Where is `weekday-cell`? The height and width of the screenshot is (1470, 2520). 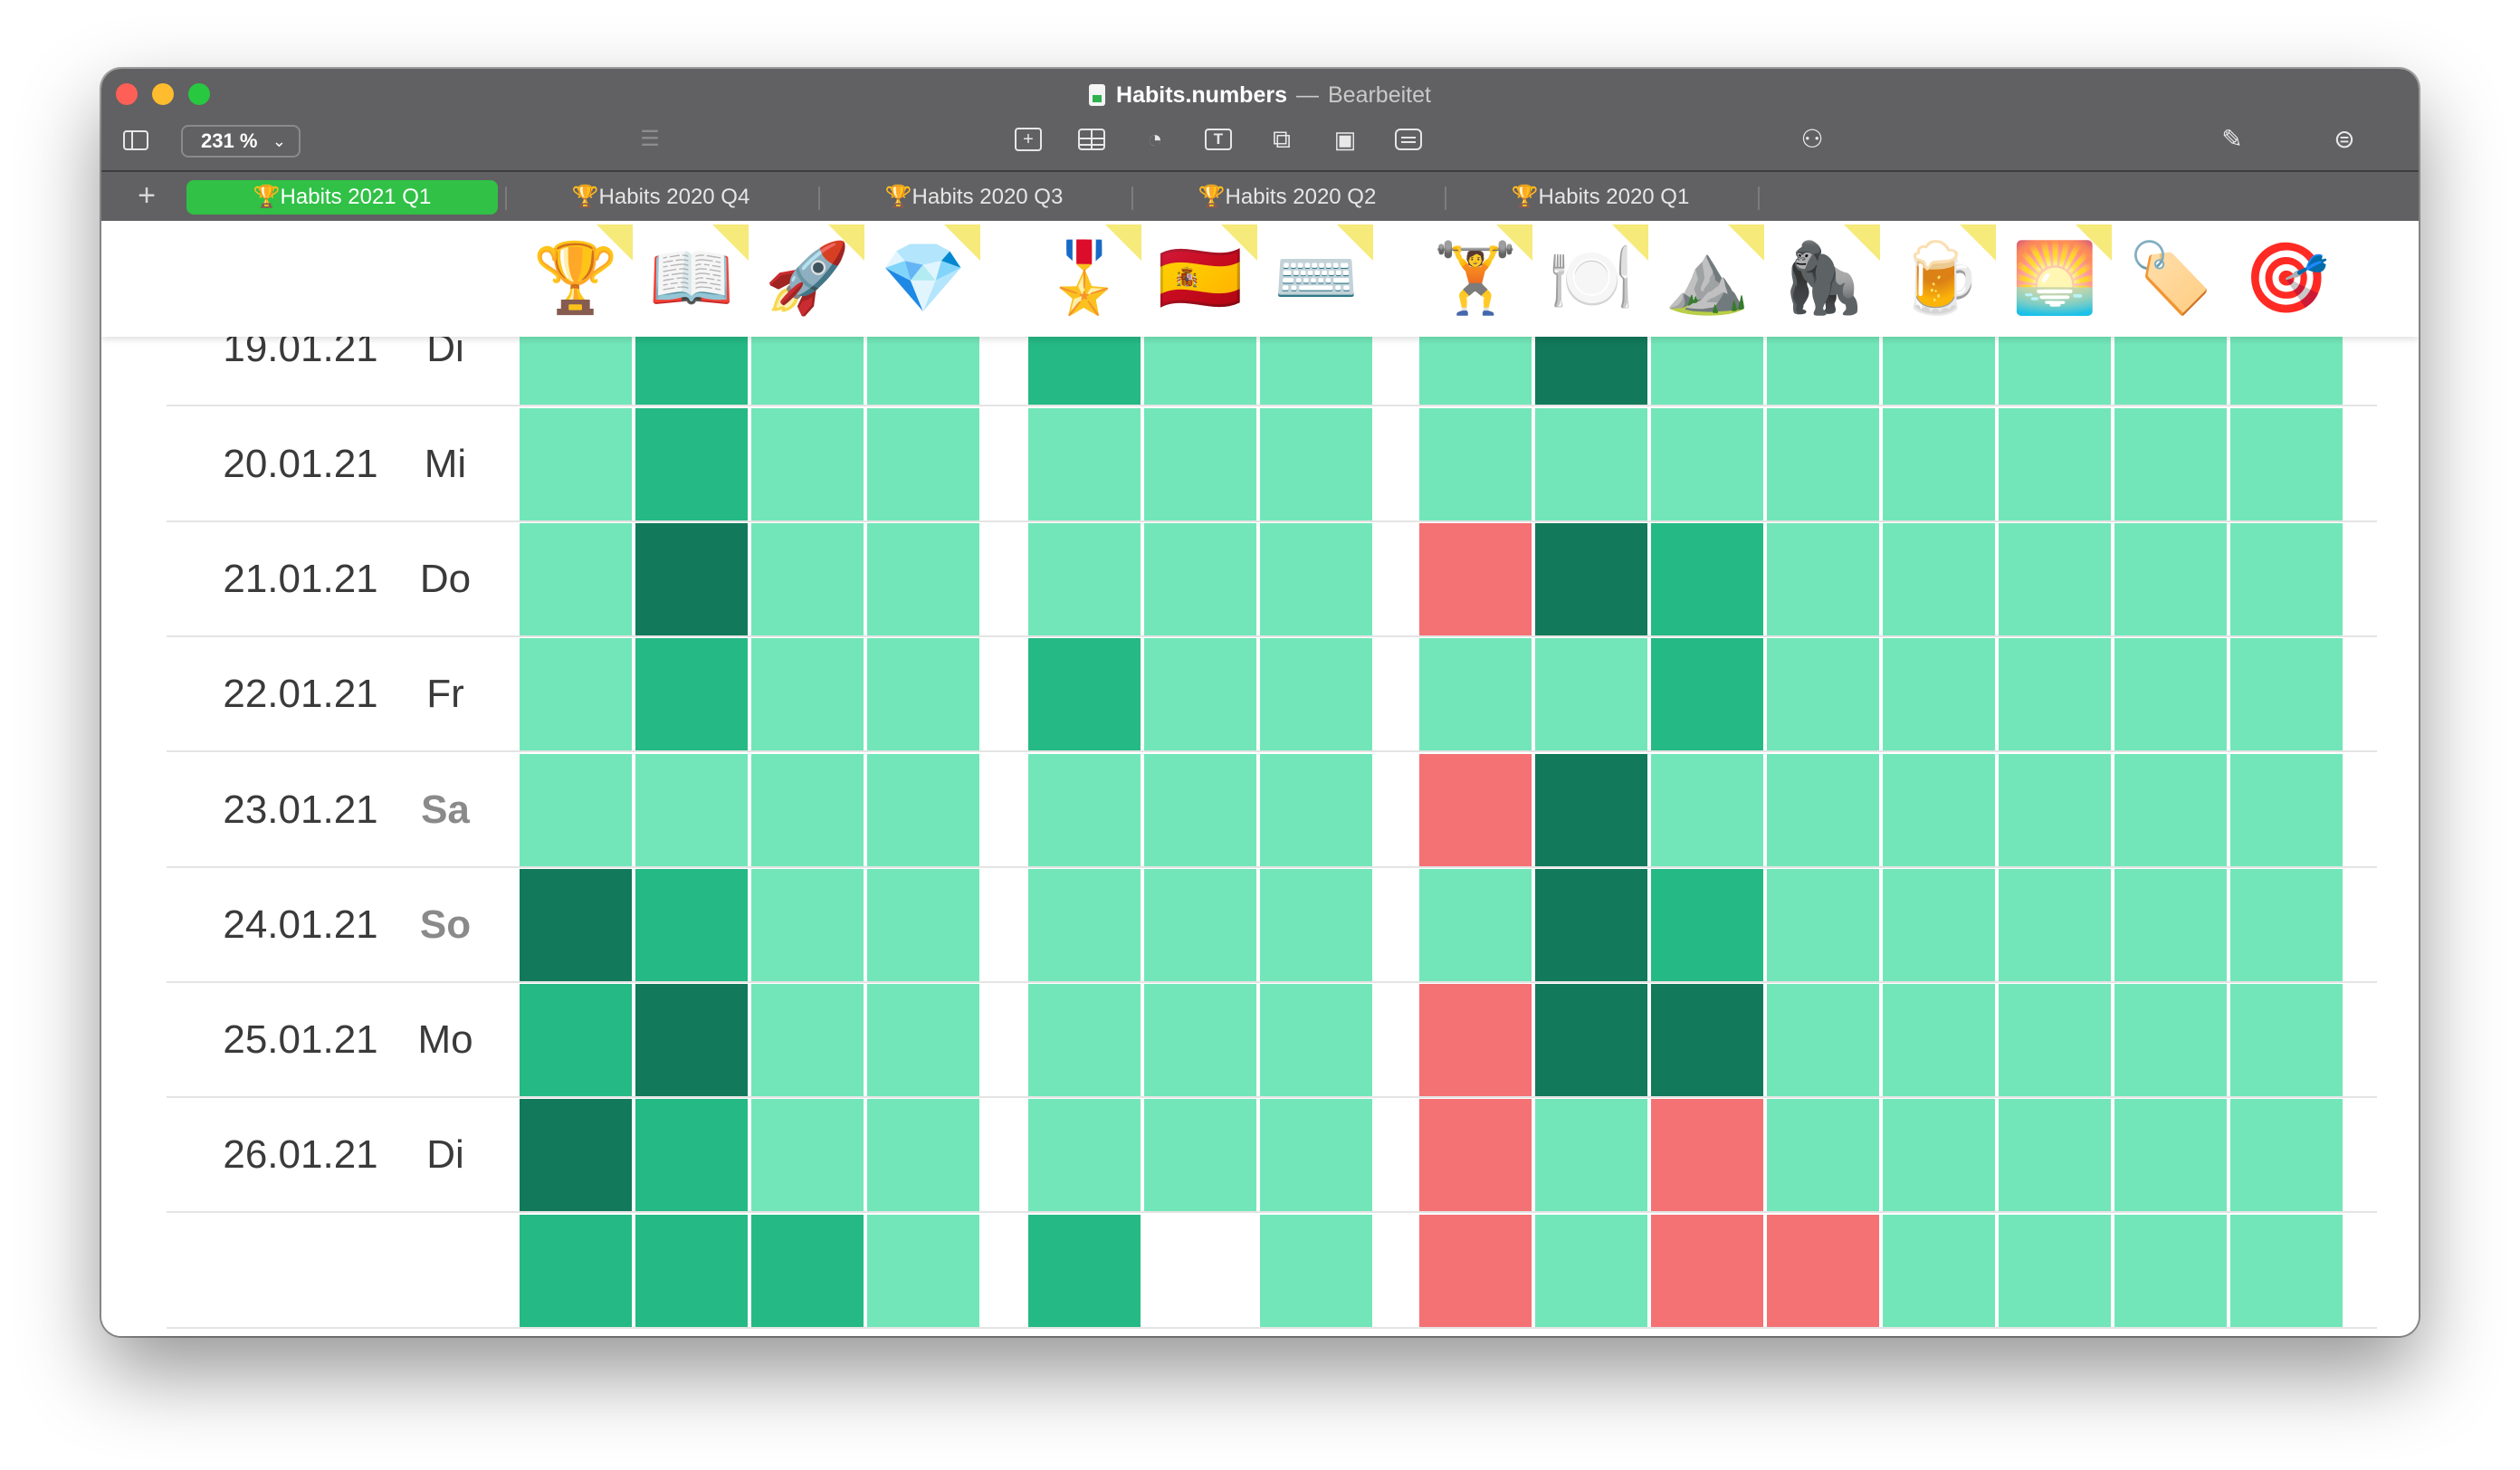
weekday-cell is located at coordinates (445, 1271).